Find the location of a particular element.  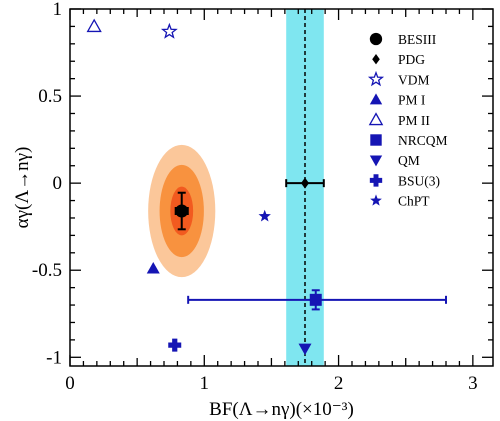

series-besiii is located at coordinates (181, 211).